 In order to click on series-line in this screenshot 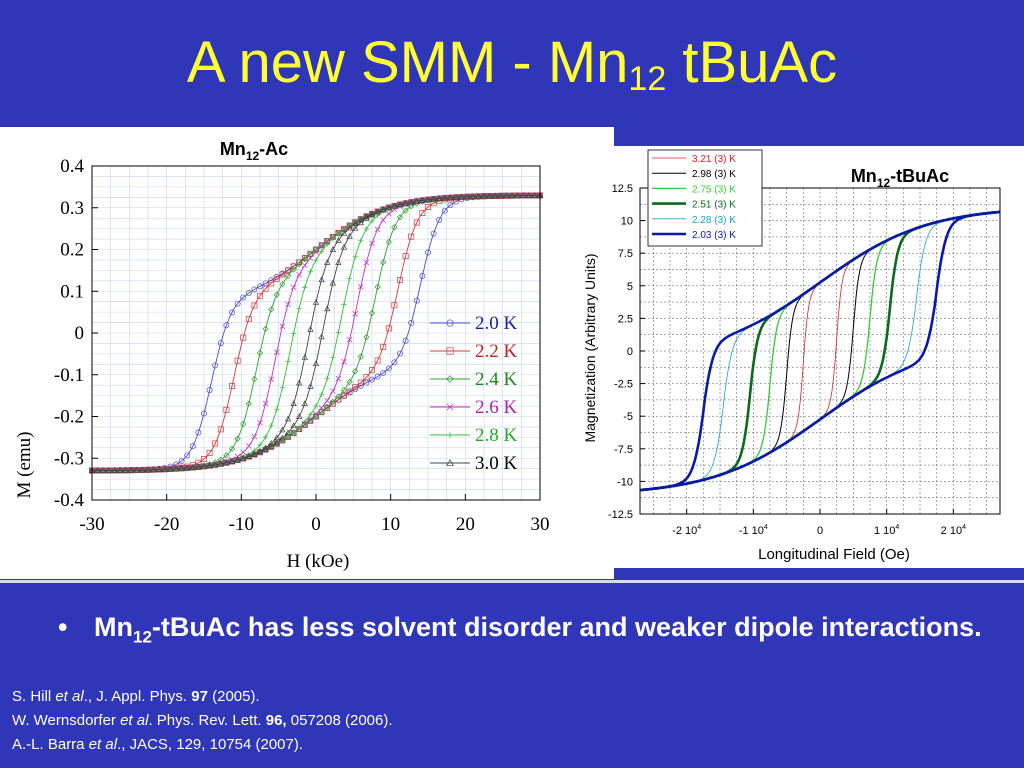, I will do `click(820, 351)`.